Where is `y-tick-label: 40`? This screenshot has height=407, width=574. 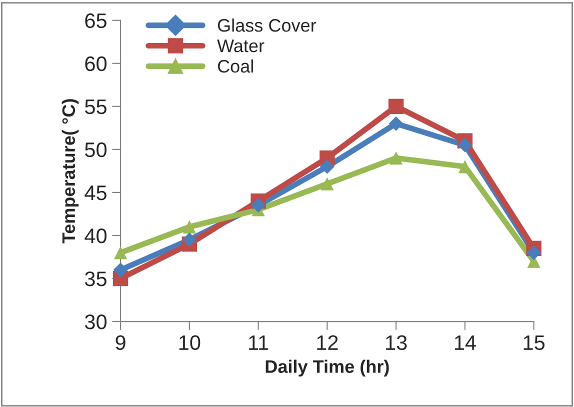 y-tick-label: 40 is located at coordinates (95, 236).